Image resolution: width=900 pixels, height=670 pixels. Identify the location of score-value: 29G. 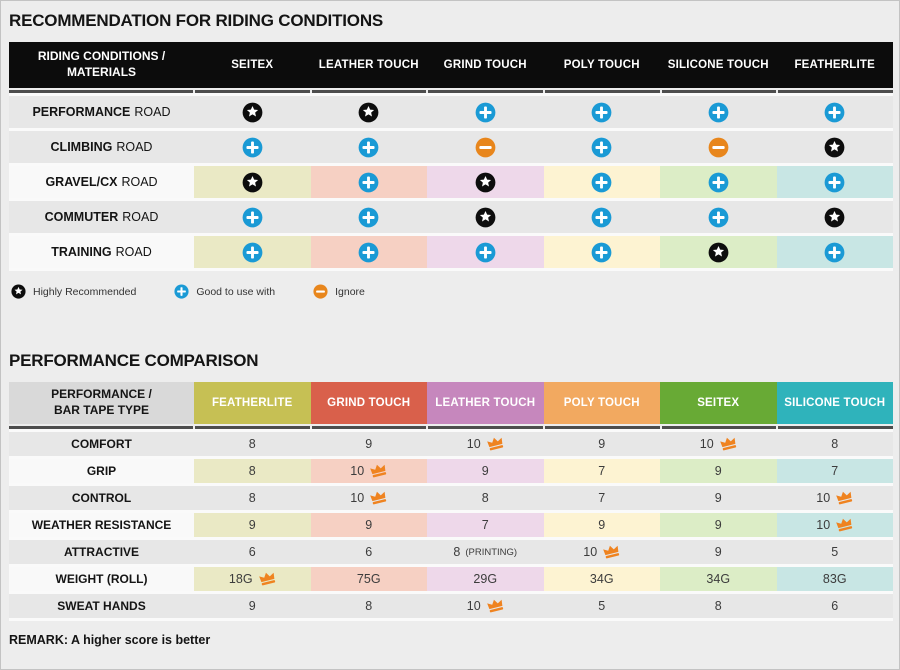
(485, 579).